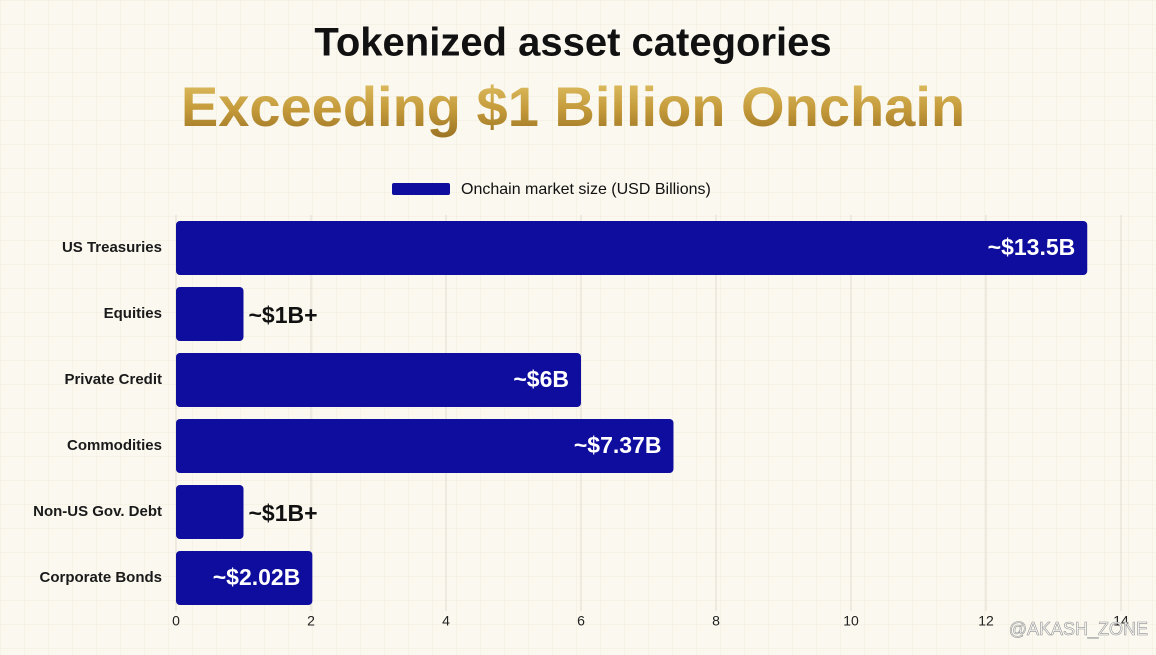 The image size is (1156, 655). What do you see at coordinates (618, 445) in the screenshot?
I see `value-label: ~$7.37B` at bounding box center [618, 445].